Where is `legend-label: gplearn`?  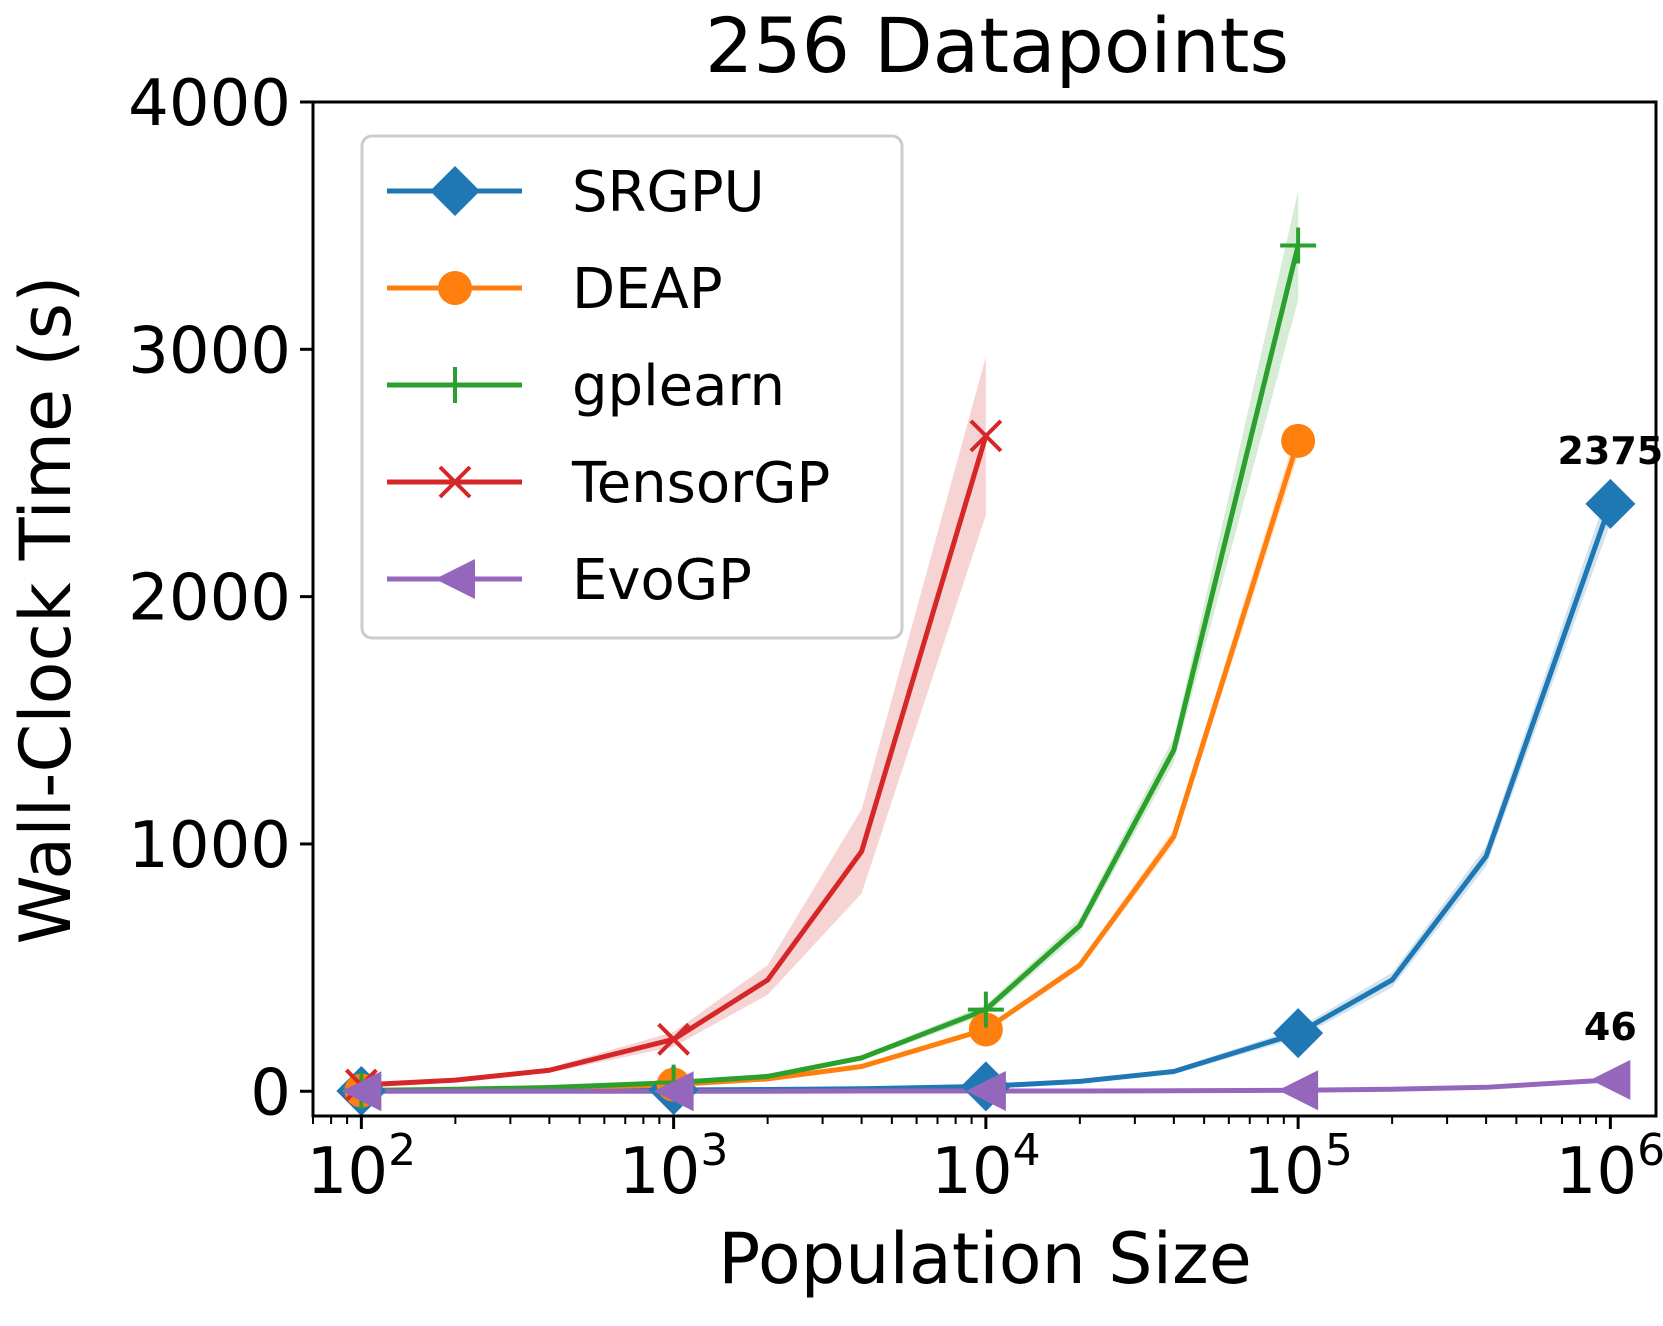
legend-label: gplearn is located at coordinates (678, 386).